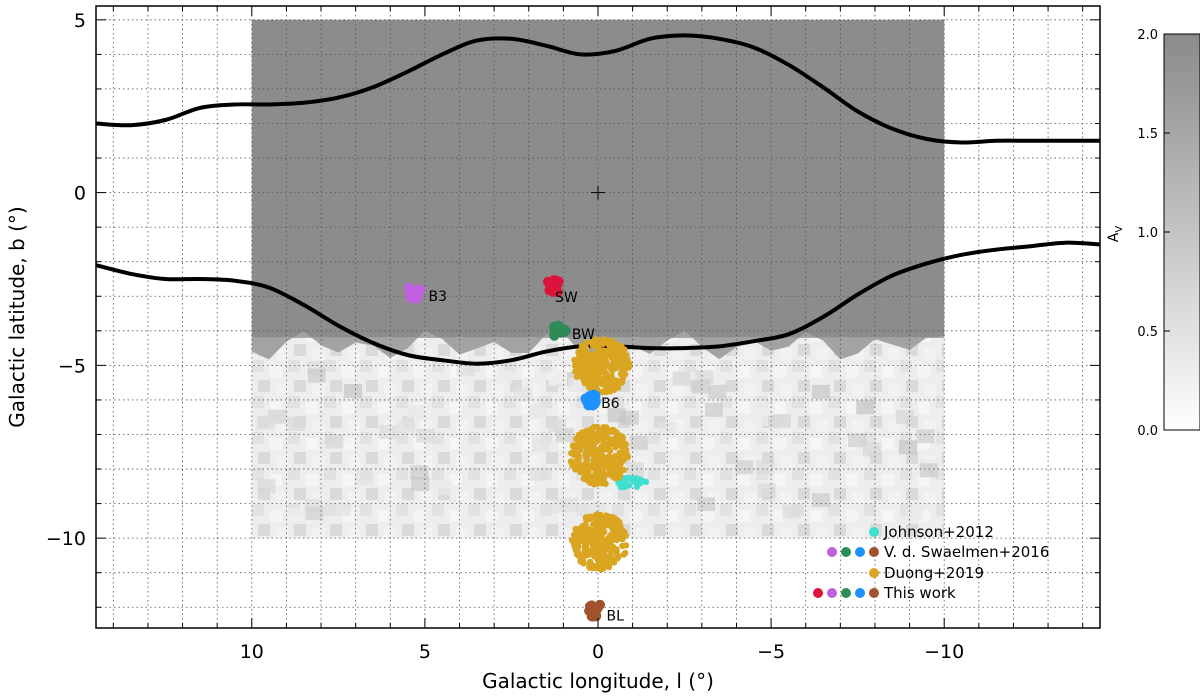 The width and height of the screenshot is (1200, 697). I want to click on field-label-bw: BW, so click(583, 335).